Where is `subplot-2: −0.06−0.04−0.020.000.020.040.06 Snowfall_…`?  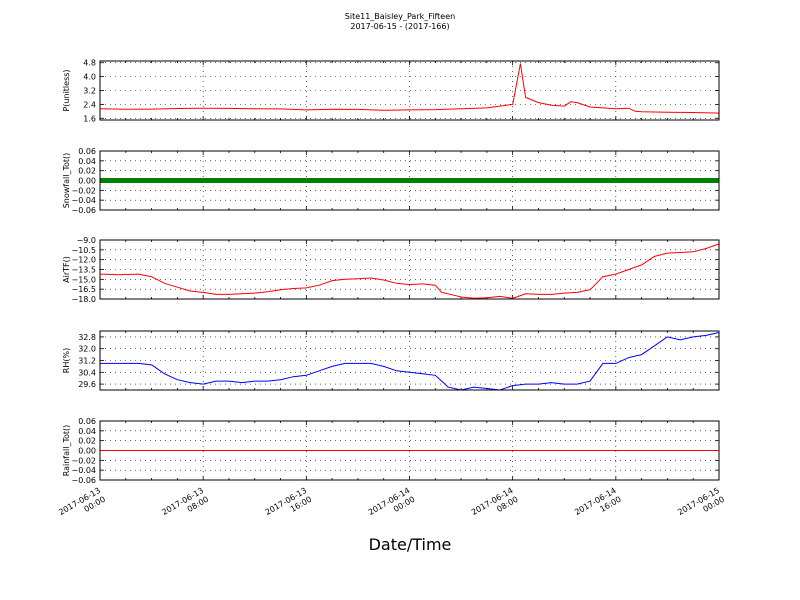 subplot-2: −0.06−0.04−0.020.000.020.040.06 Snowfall_… is located at coordinates (391, 181).